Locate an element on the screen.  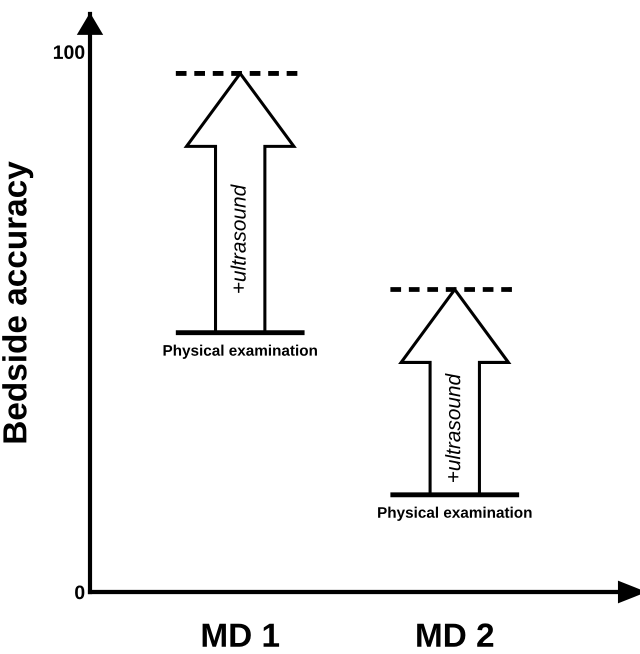
x-tick-label: MD 1 is located at coordinates (241, 635).